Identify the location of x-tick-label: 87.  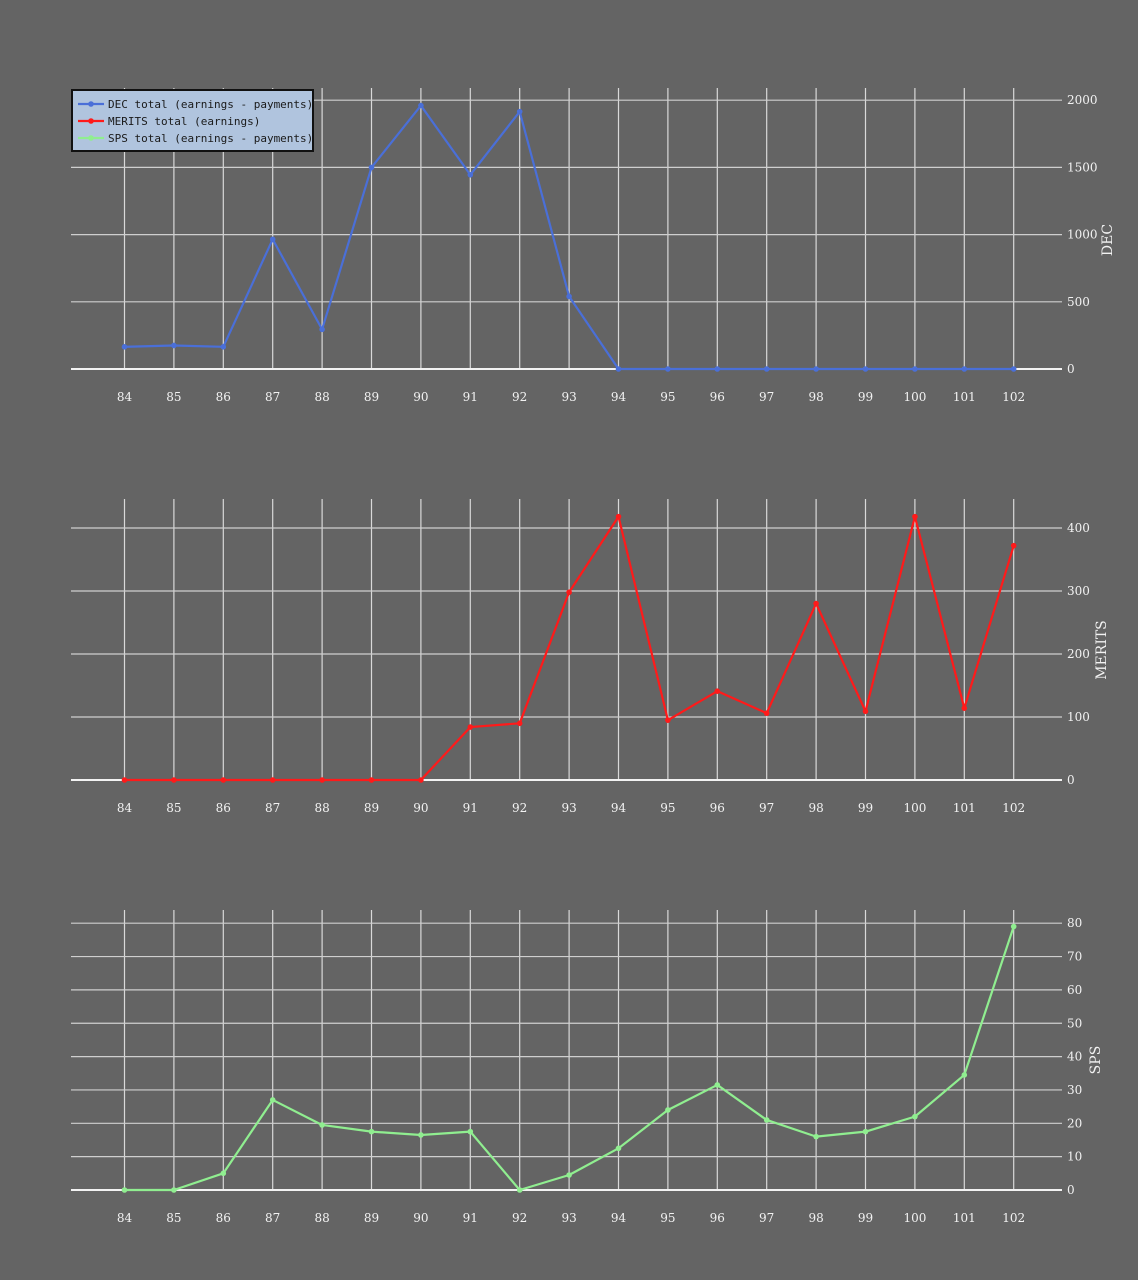
(272, 808).